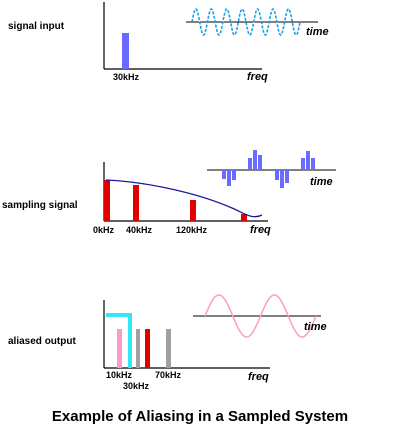 This screenshot has width=400, height=430. Describe the element at coordinates (184, 198) in the screenshot. I see `p2-sinc-envelope` at that location.